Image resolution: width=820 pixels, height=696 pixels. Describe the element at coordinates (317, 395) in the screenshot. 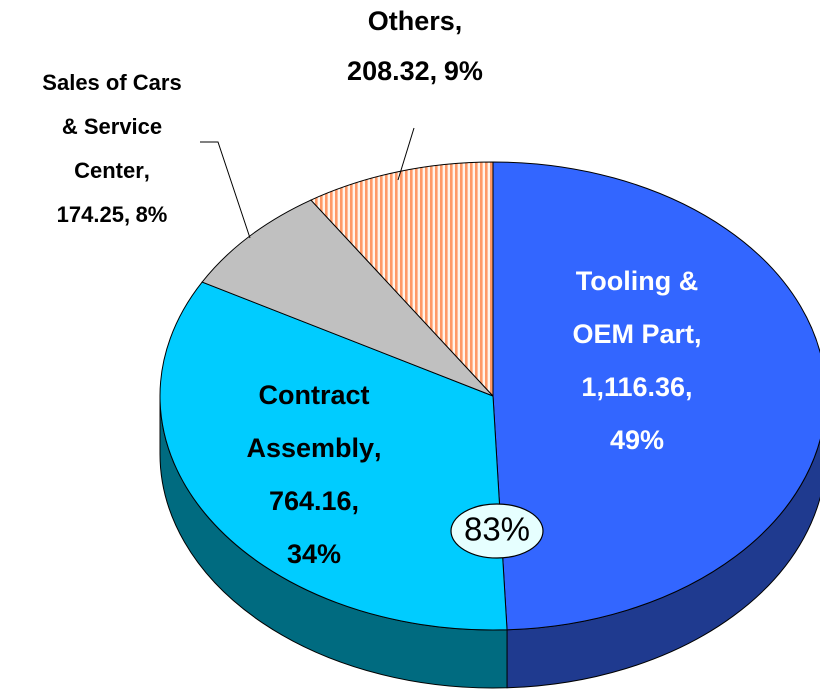

I see `label-line: Contract` at that location.